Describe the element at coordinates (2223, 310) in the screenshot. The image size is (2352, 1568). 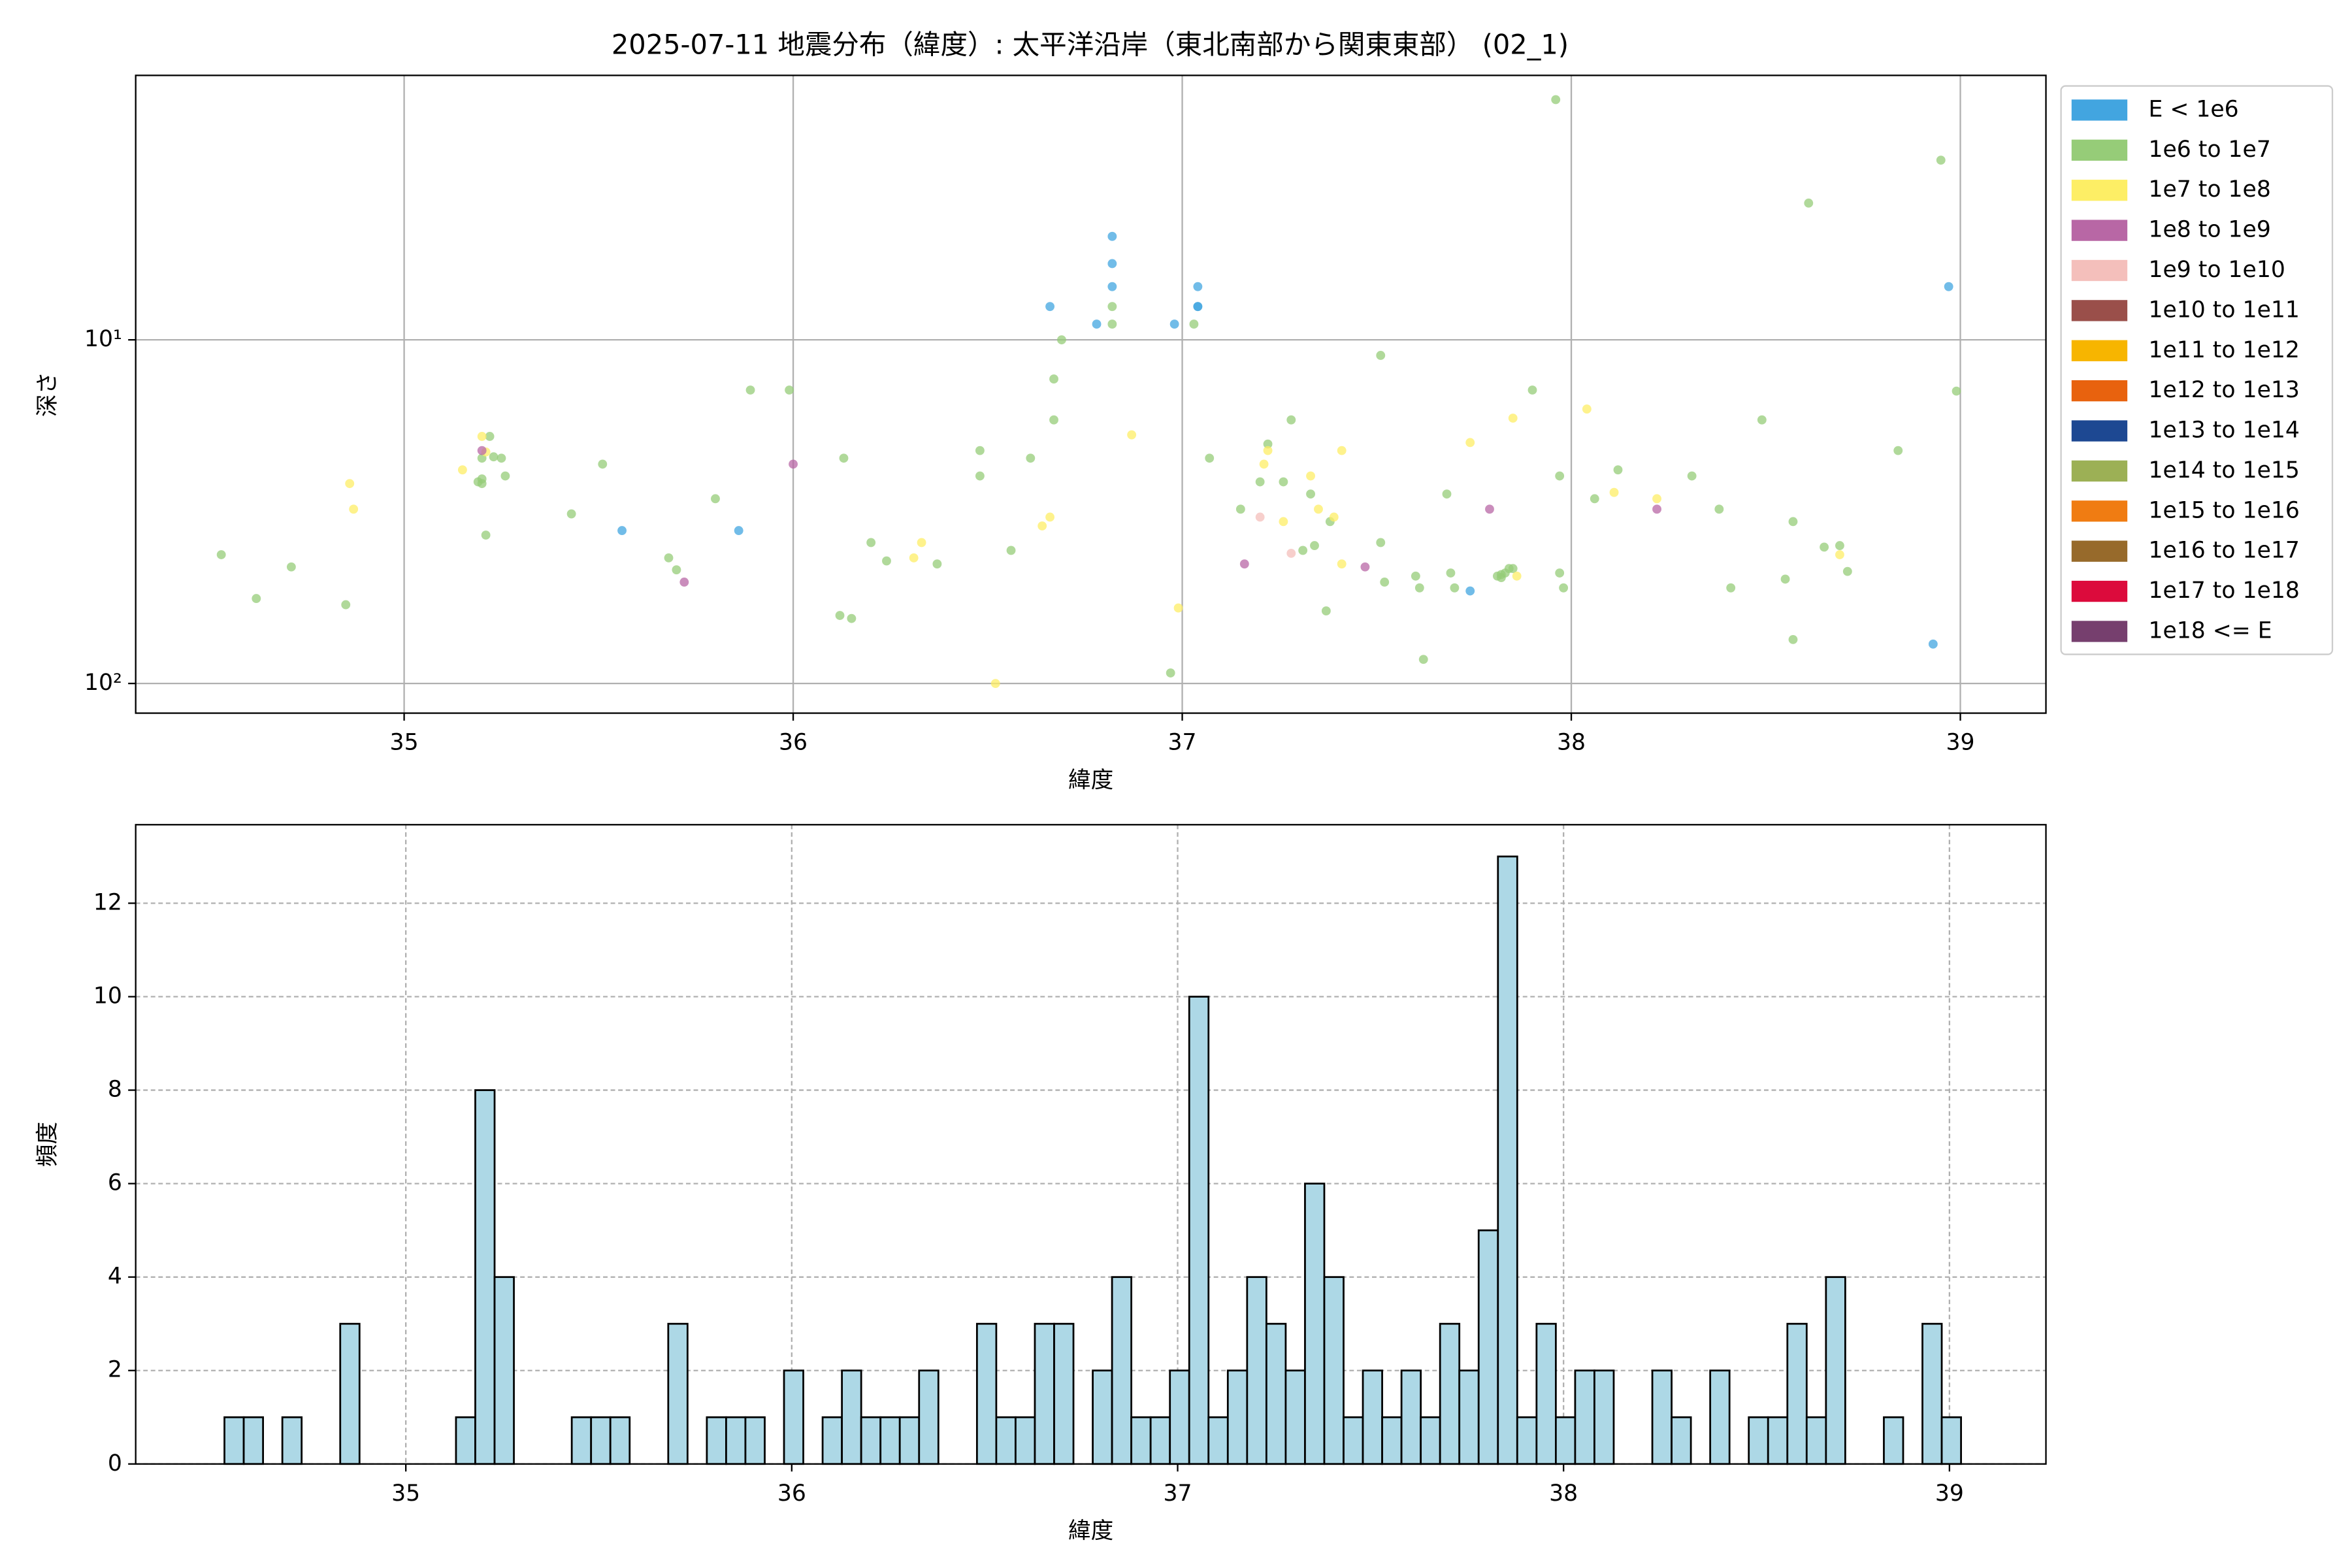
I see `legend-label: 1e10 to 1e11` at that location.